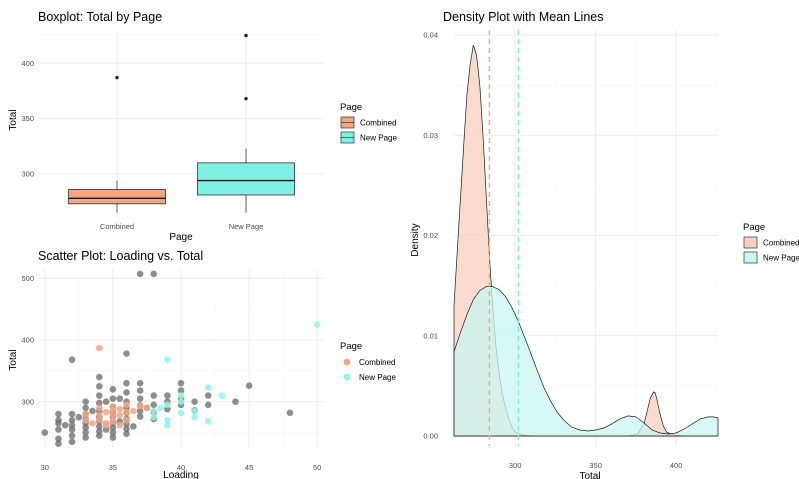  Describe the element at coordinates (27, 174) in the screenshot. I see `boxplot-ytick-label: 300` at that location.